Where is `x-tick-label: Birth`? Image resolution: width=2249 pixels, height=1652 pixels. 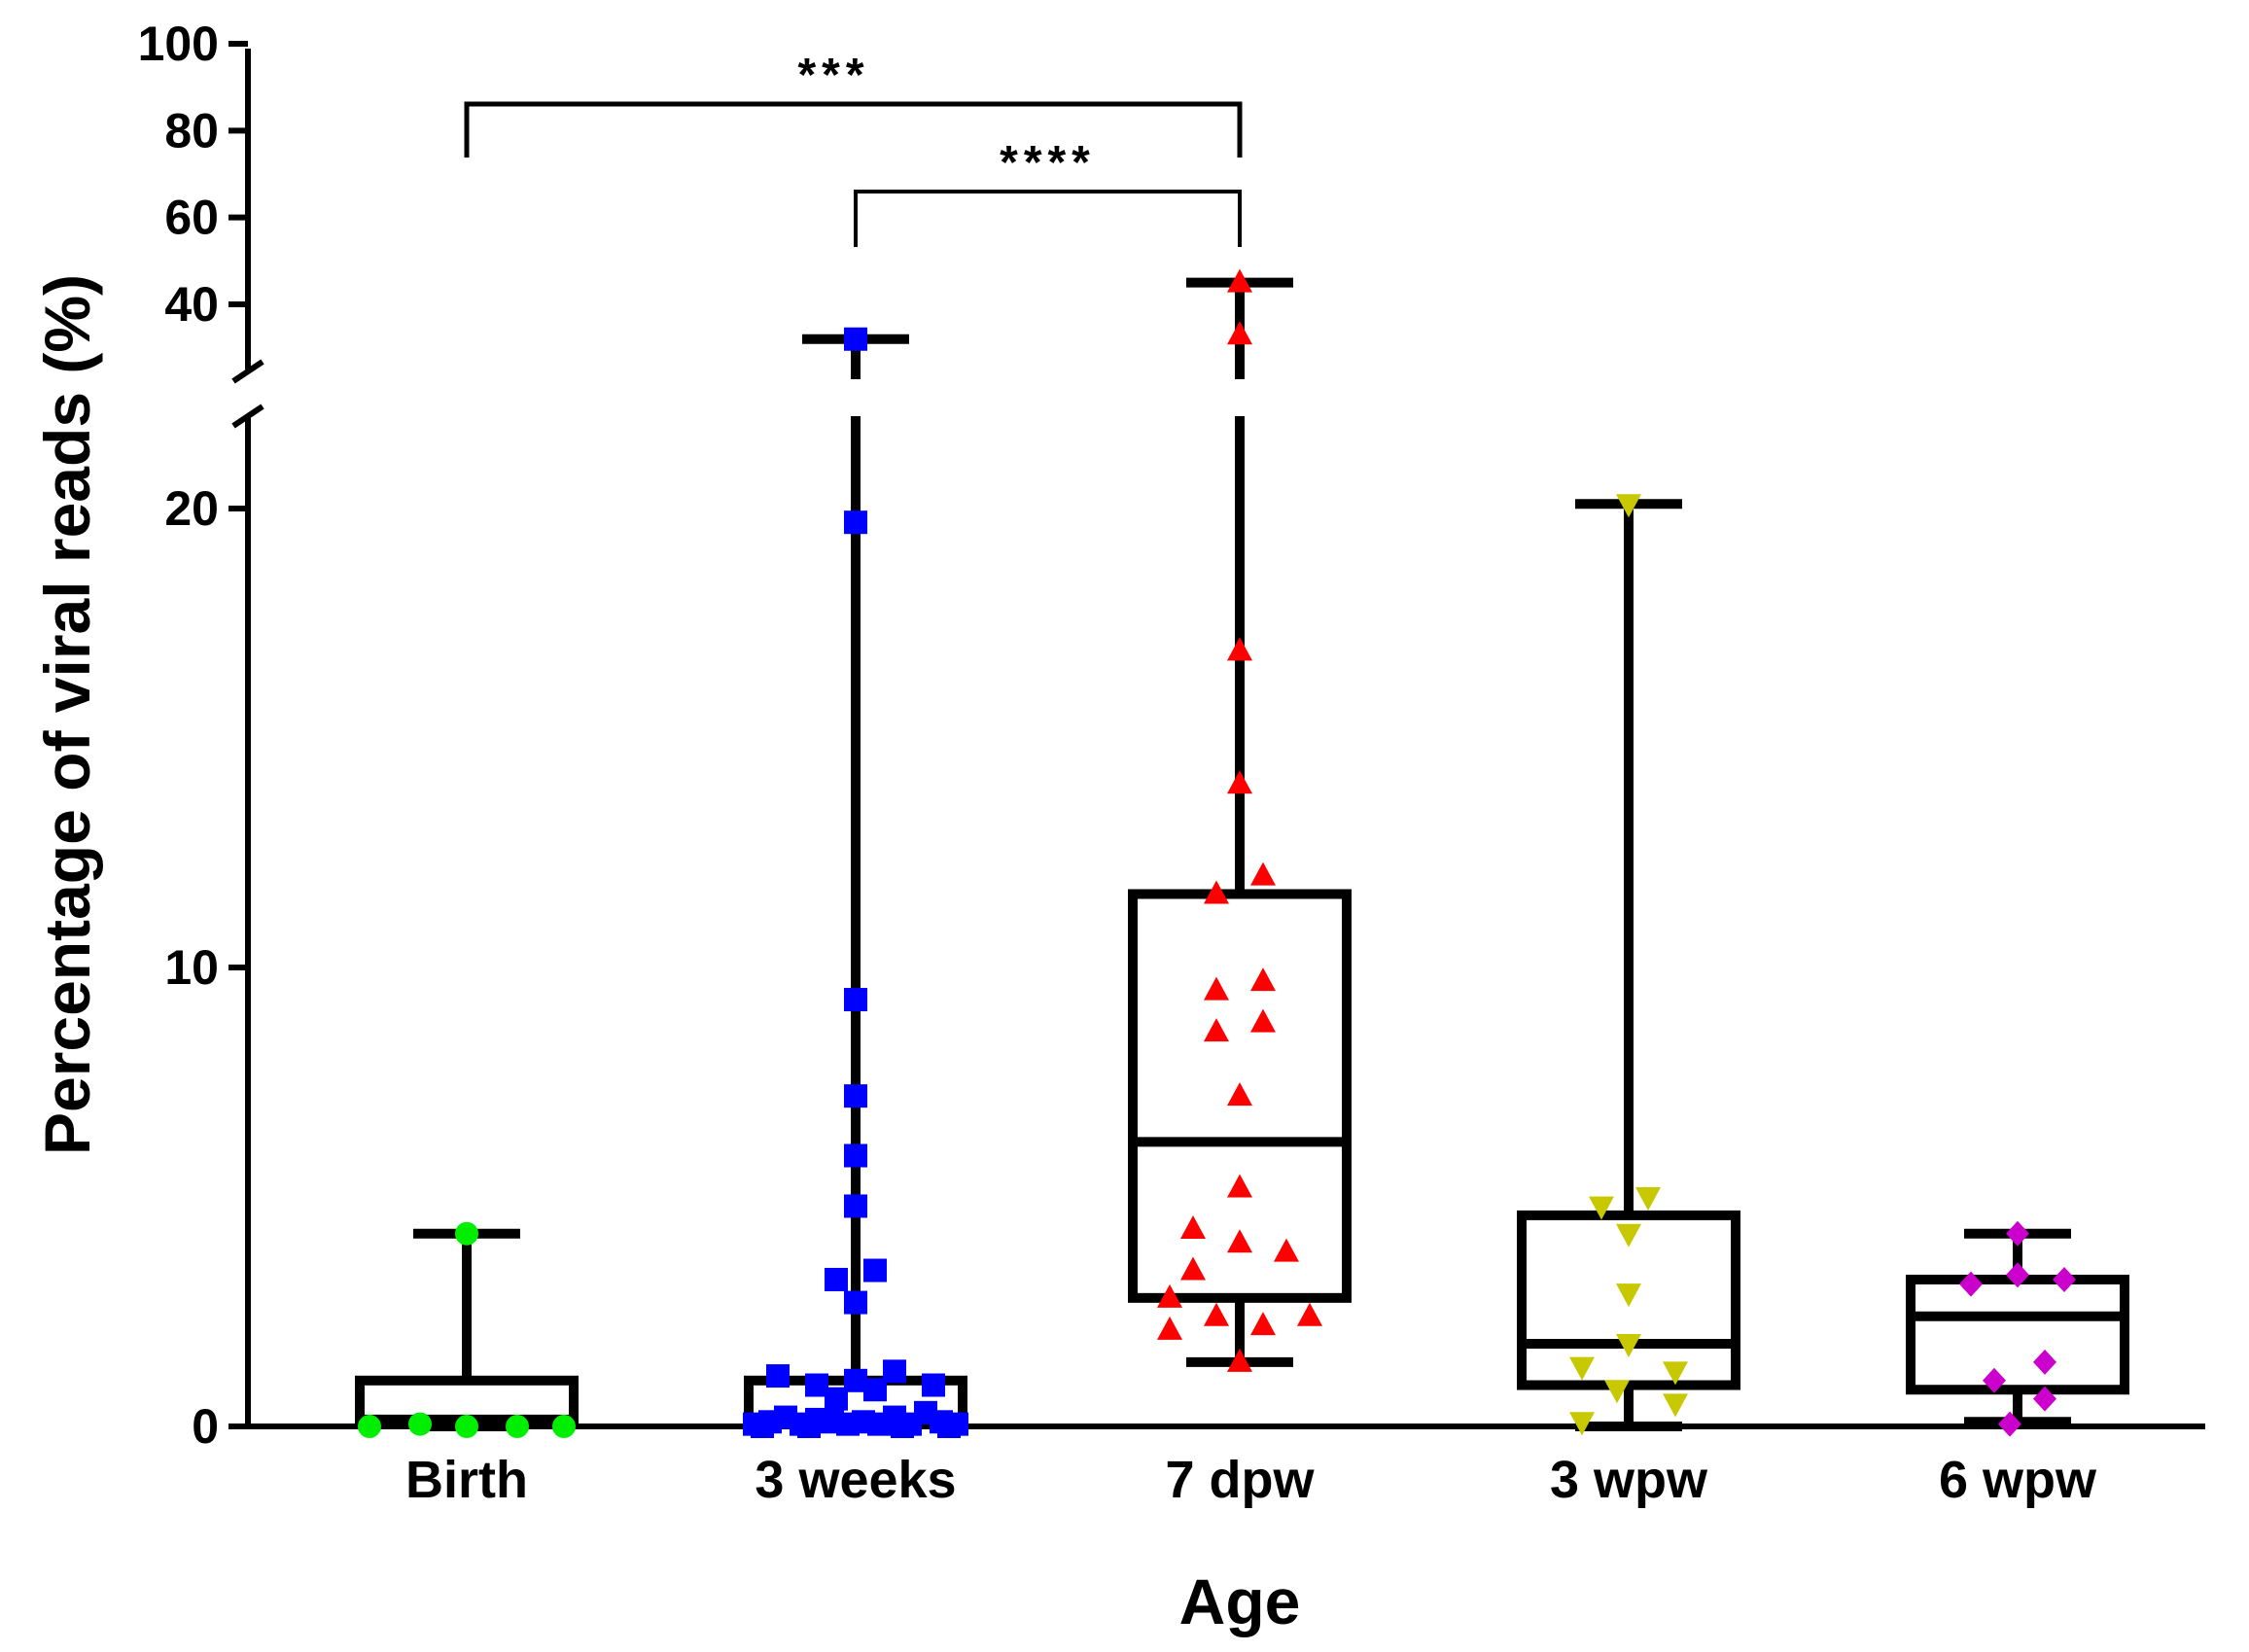
x-tick-label: Birth is located at coordinates (466, 1480).